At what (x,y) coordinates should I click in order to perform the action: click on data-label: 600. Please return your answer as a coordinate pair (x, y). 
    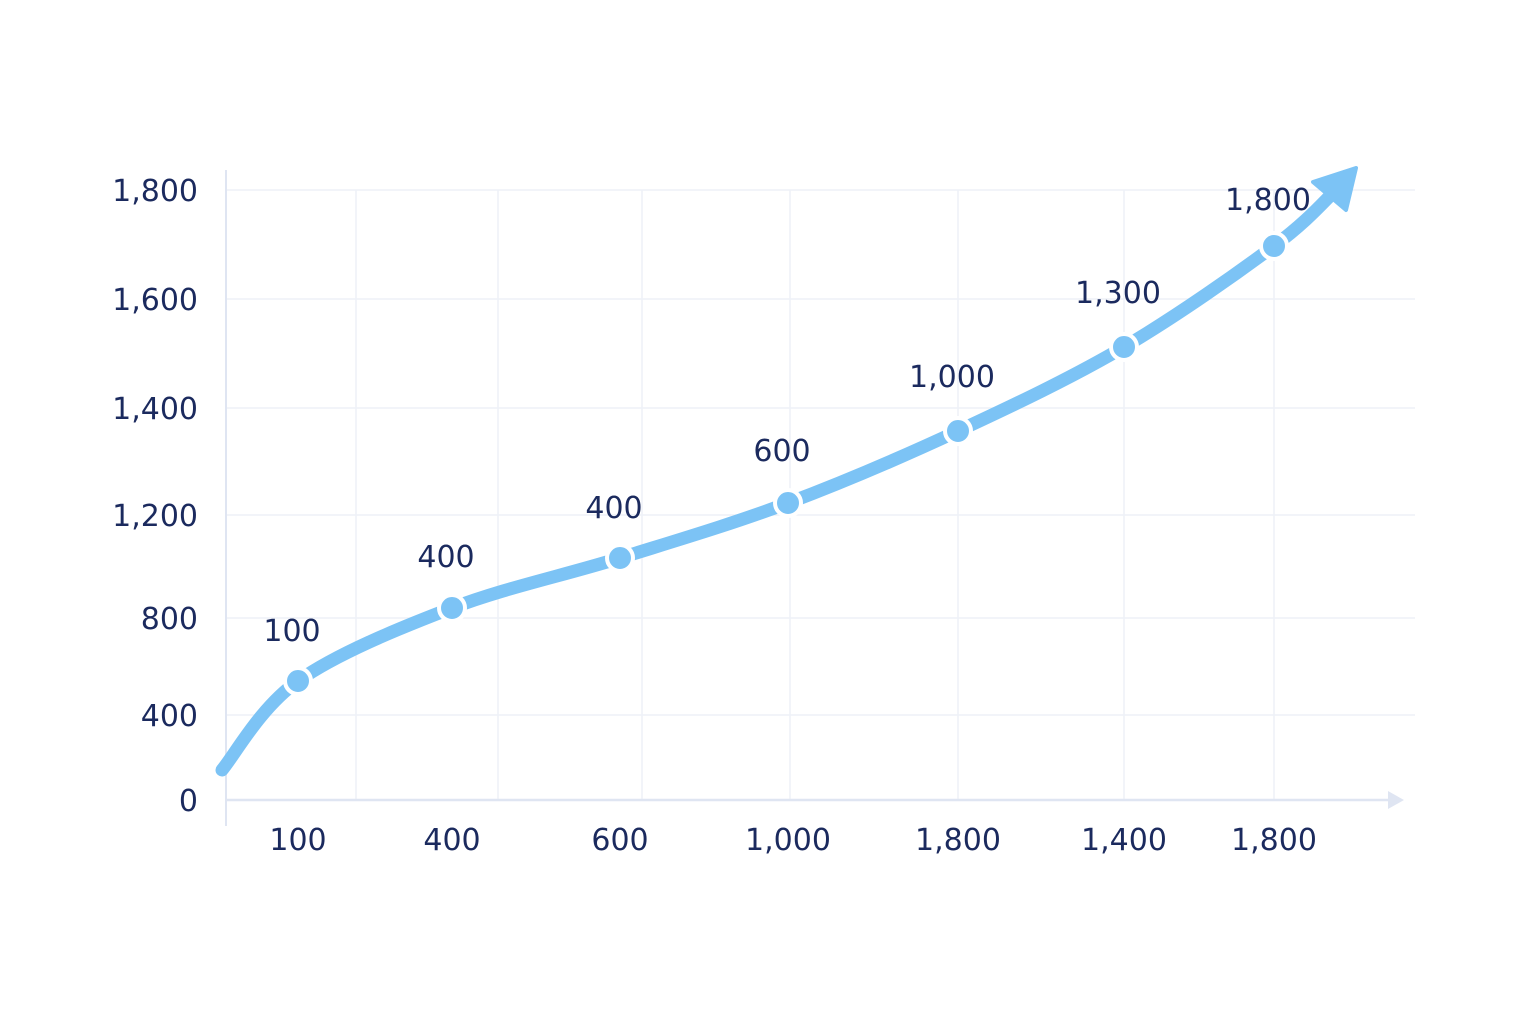
    Looking at the image, I should click on (781, 451).